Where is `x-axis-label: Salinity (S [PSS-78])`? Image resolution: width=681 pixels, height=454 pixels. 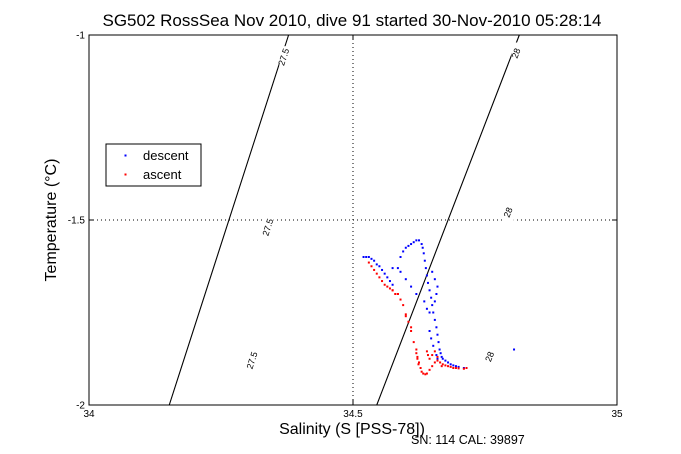
x-axis-label: Salinity (S [PSS-78]) is located at coordinates (352, 429).